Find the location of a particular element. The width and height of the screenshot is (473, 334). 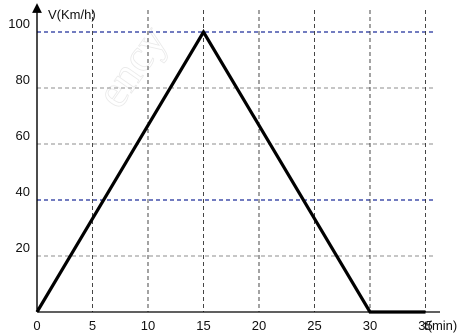

x-tick-label-0: 0 is located at coordinates (36, 325).